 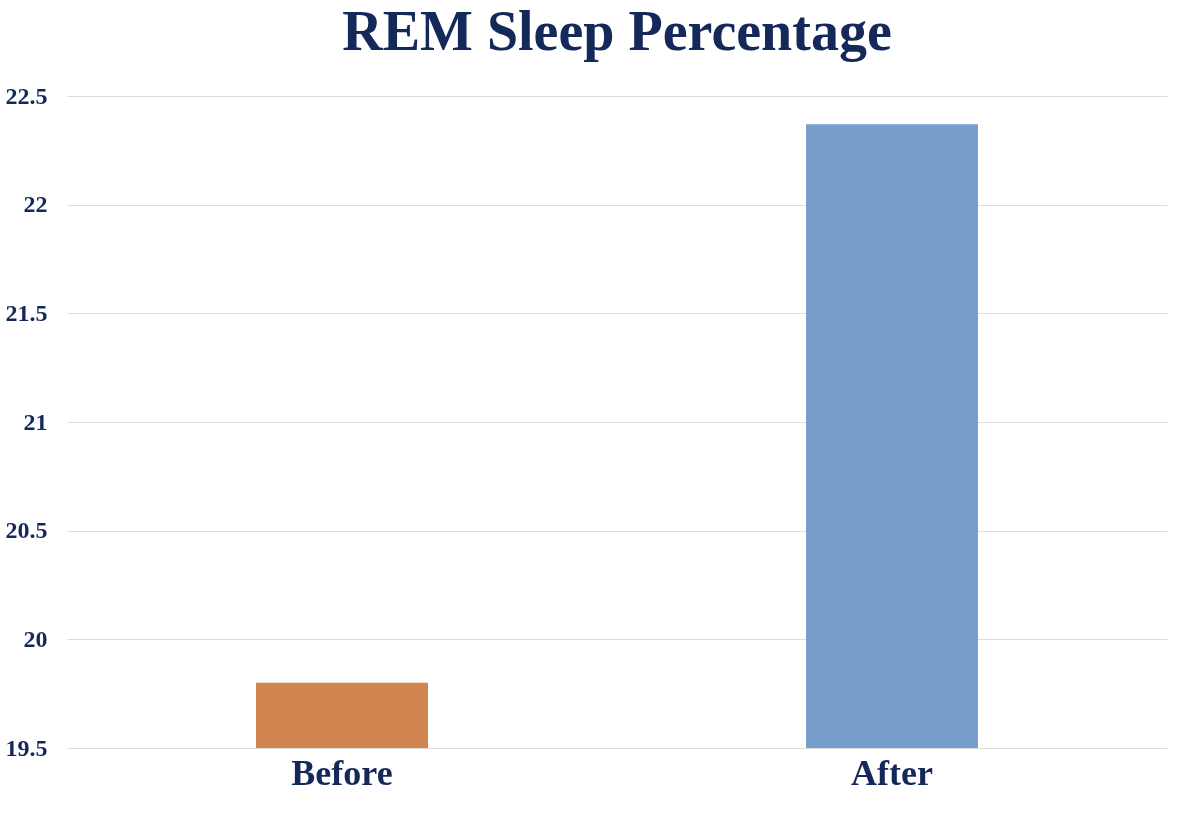 I want to click on y-tick-label: 19.5, so click(x=26, y=747).